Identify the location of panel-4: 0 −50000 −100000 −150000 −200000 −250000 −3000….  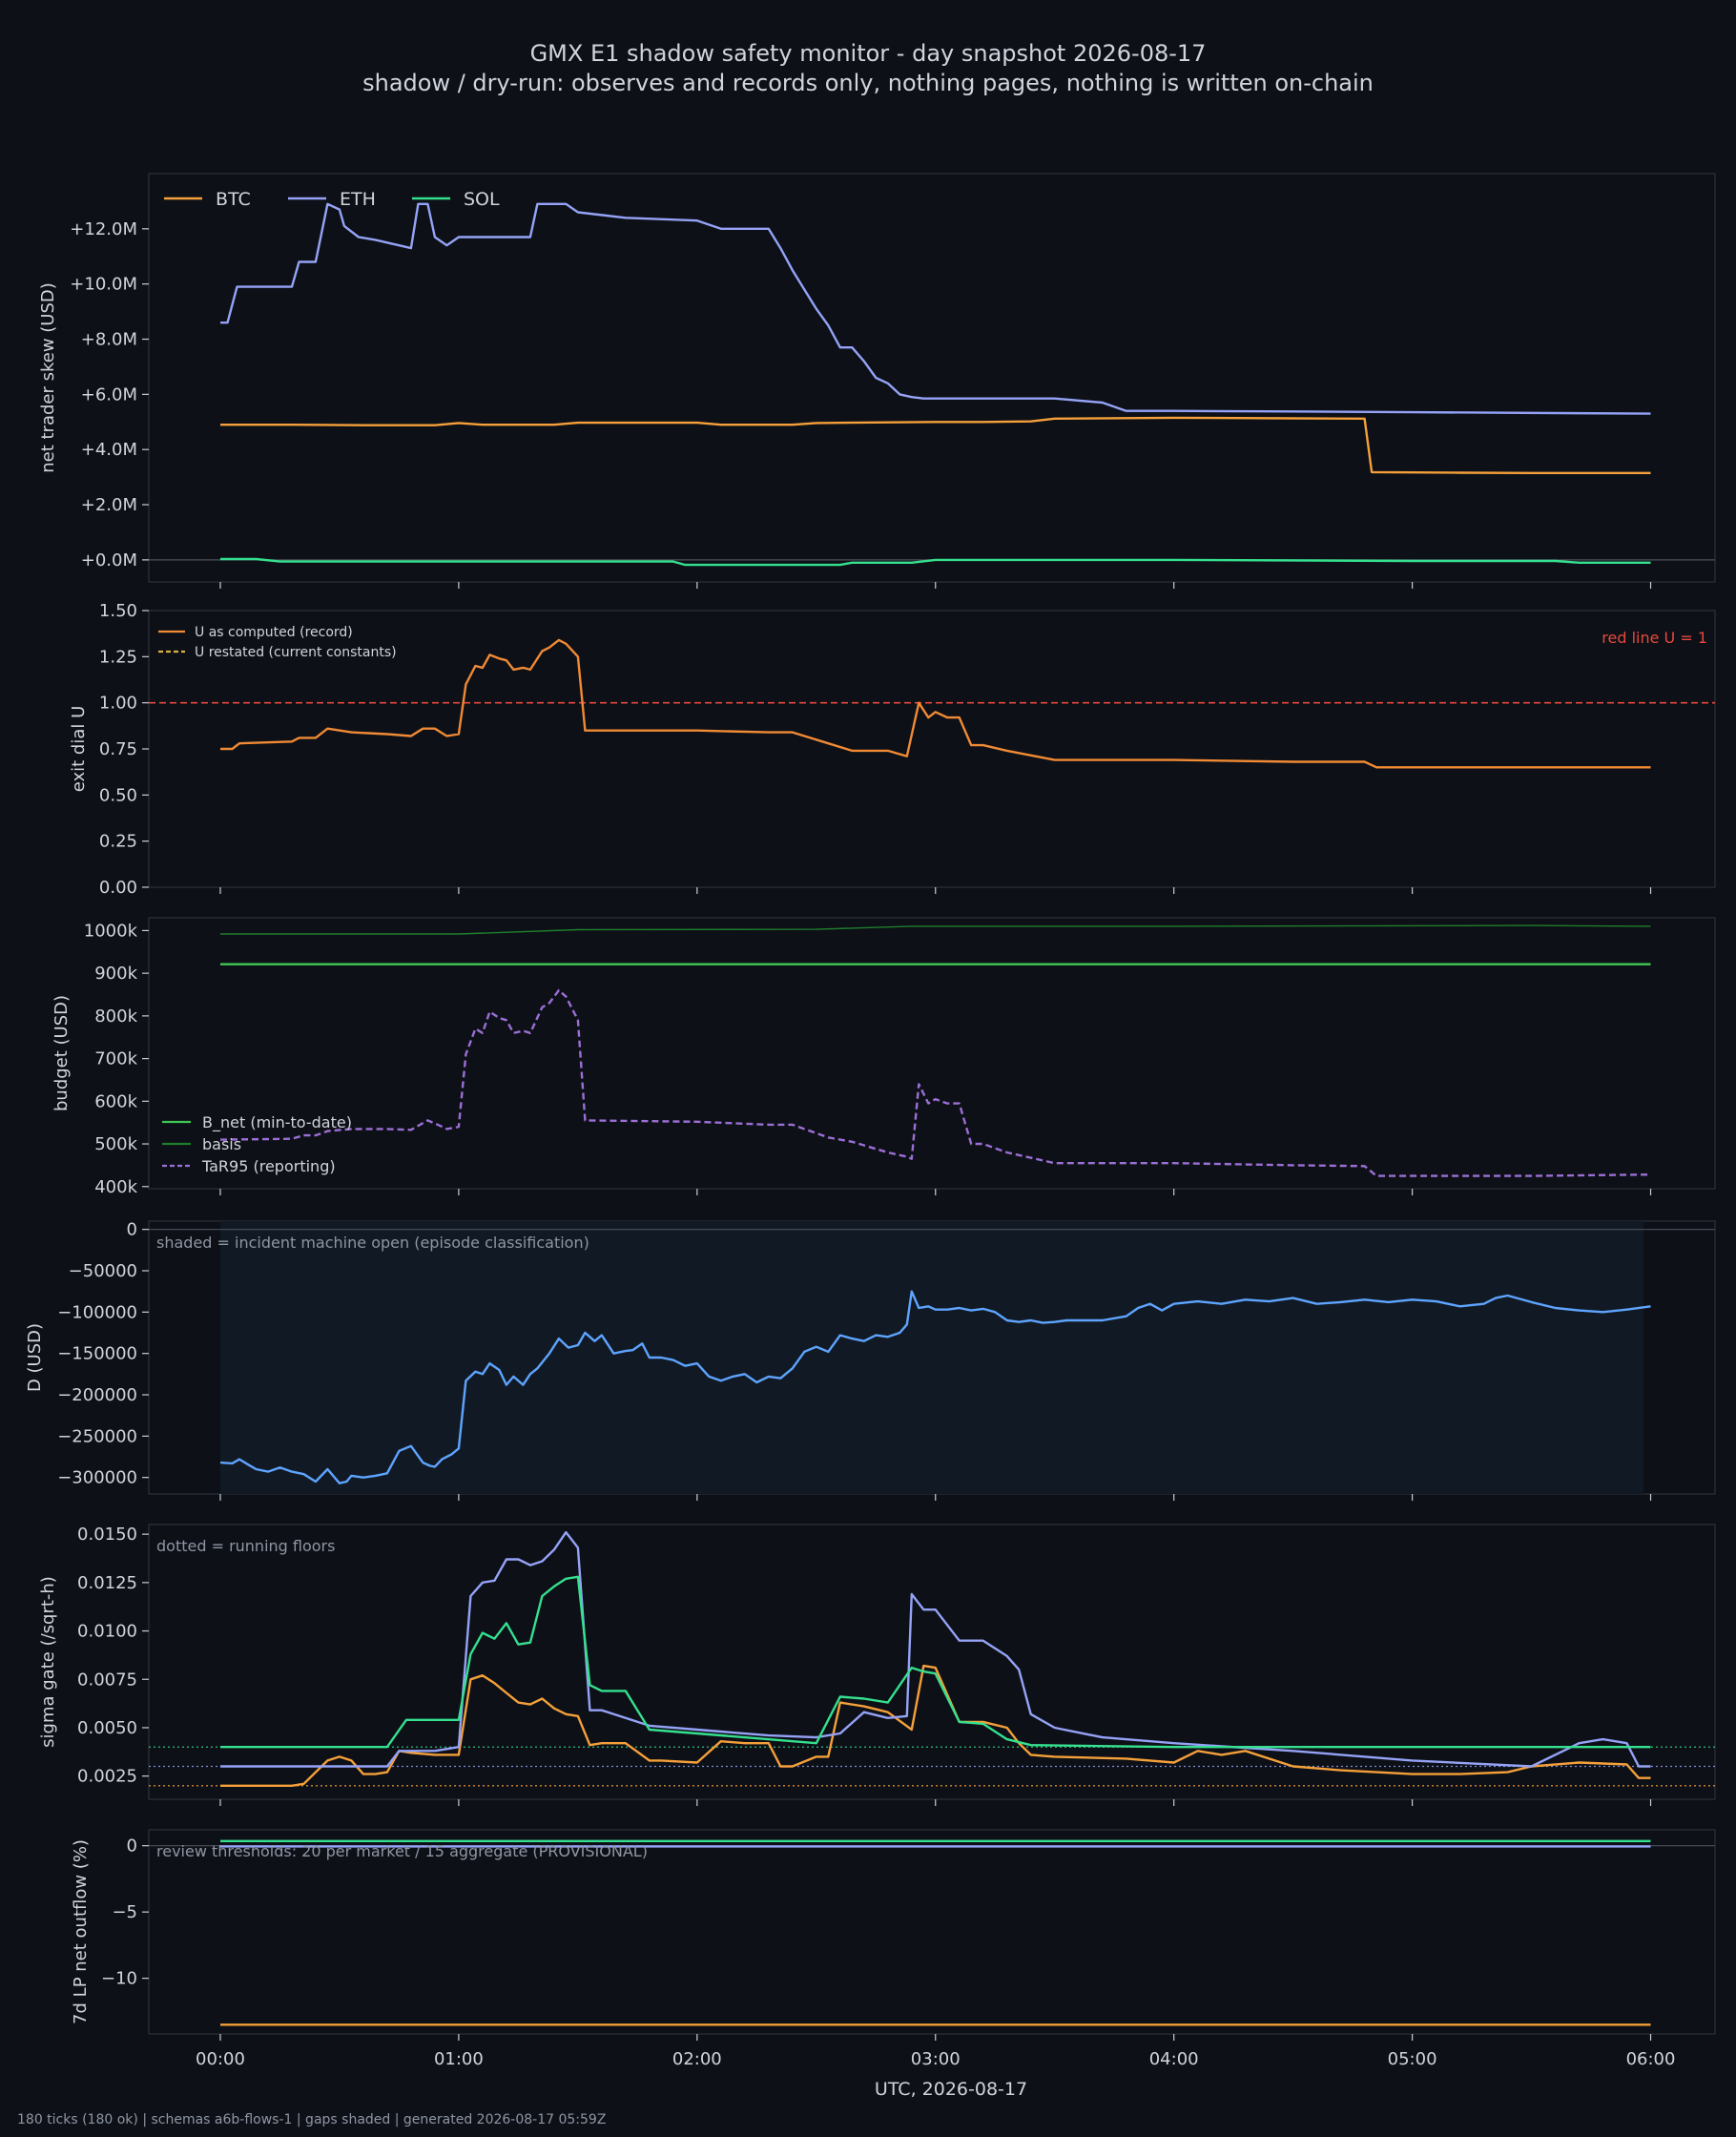
(870, 1360).